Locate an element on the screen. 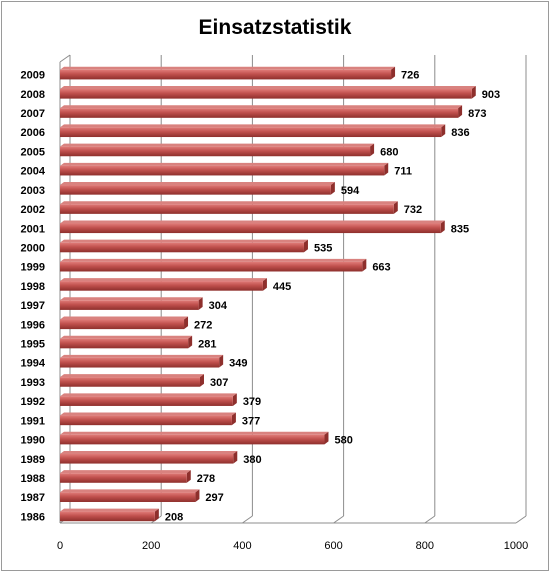 The width and height of the screenshot is (552, 574). y-tick-label: 1993 is located at coordinates (33, 383).